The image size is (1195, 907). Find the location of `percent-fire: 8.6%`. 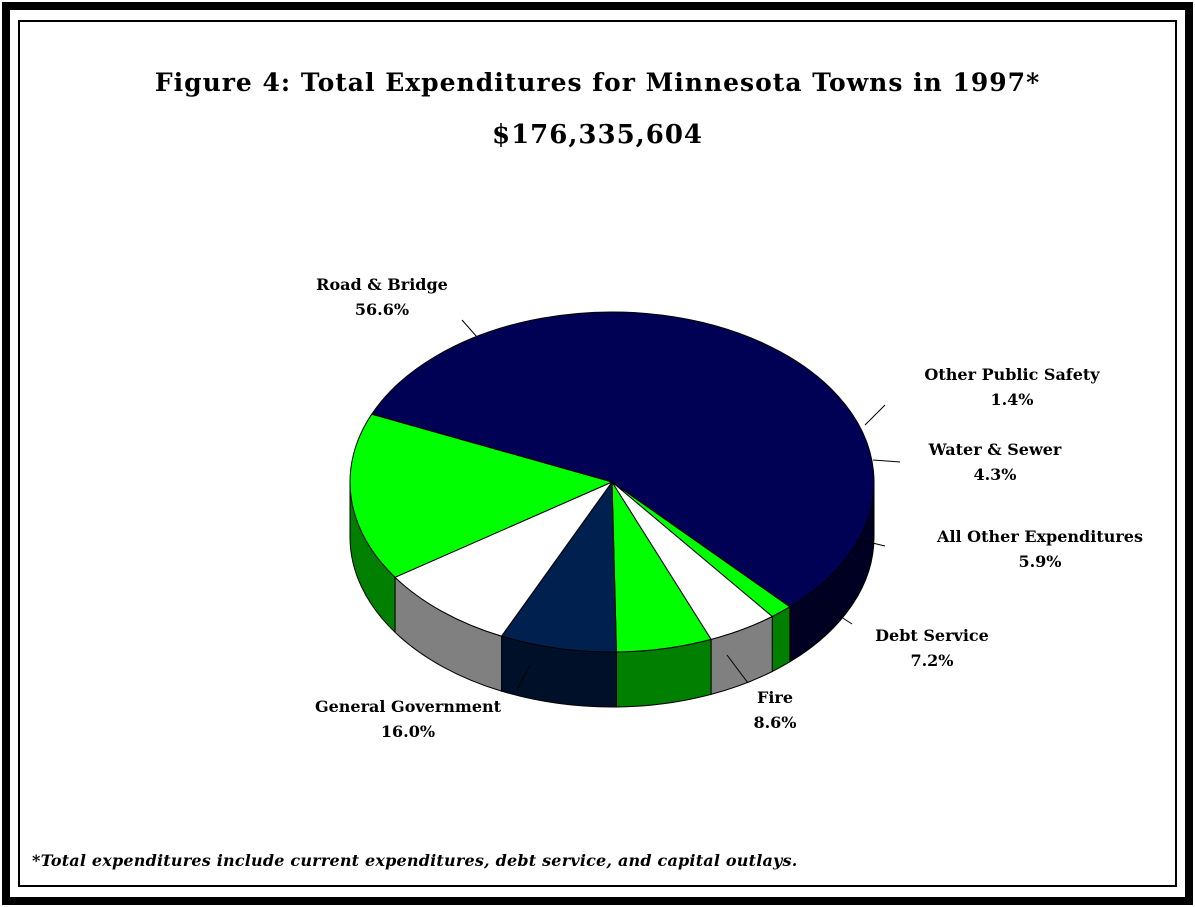

percent-fire: 8.6% is located at coordinates (774, 722).